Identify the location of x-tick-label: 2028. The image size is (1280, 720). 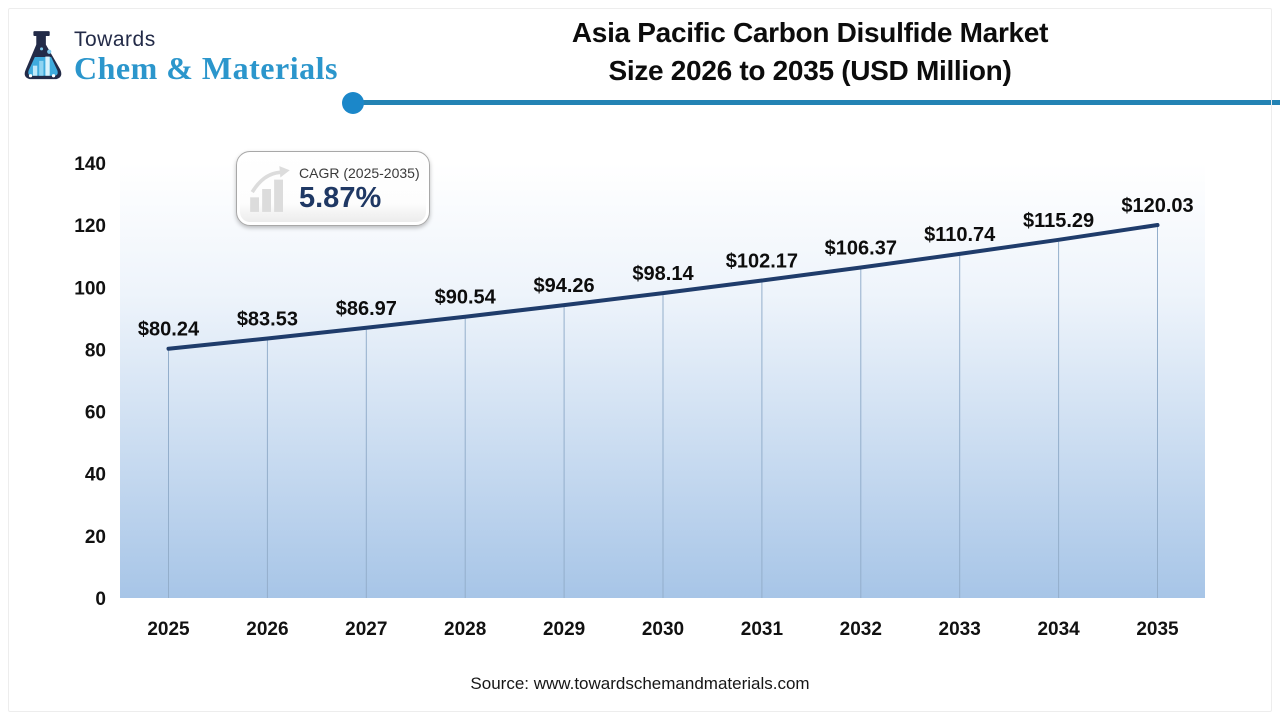
(465, 629).